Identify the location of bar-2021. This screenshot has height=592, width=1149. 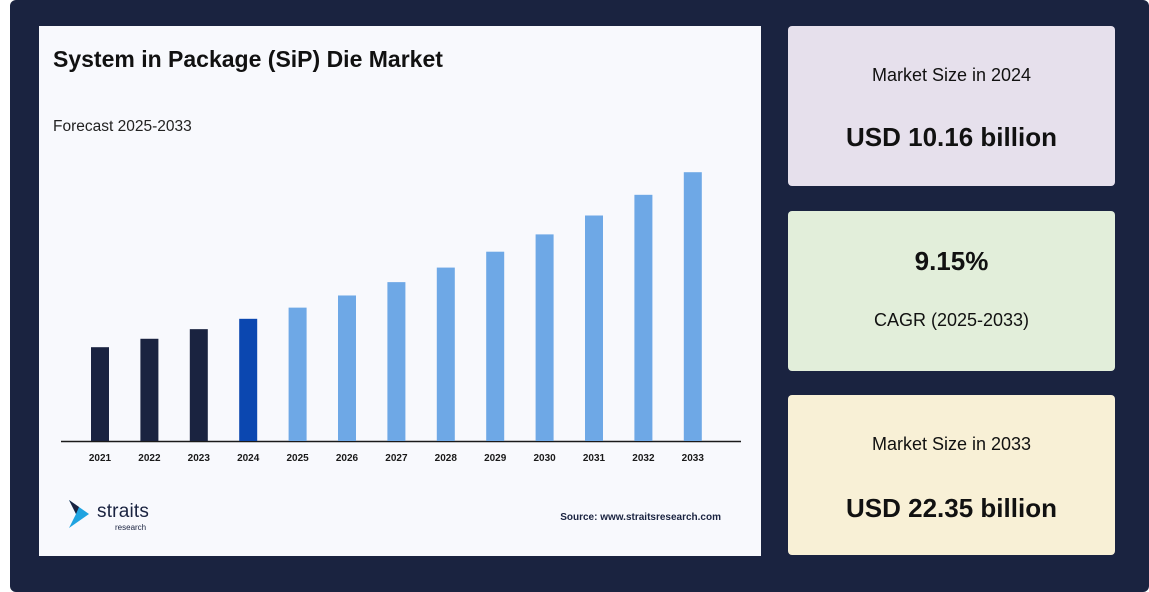
(100, 394).